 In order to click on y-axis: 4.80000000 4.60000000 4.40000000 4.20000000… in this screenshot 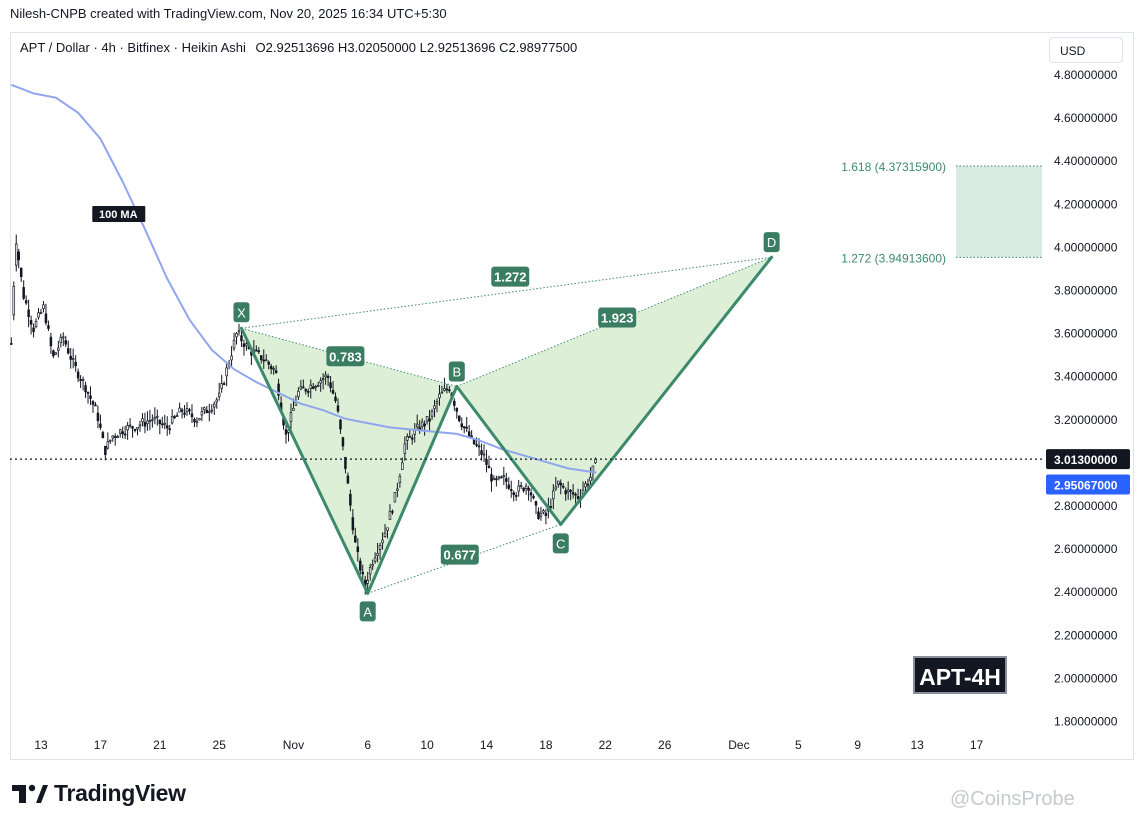, I will do `click(1086, 398)`.